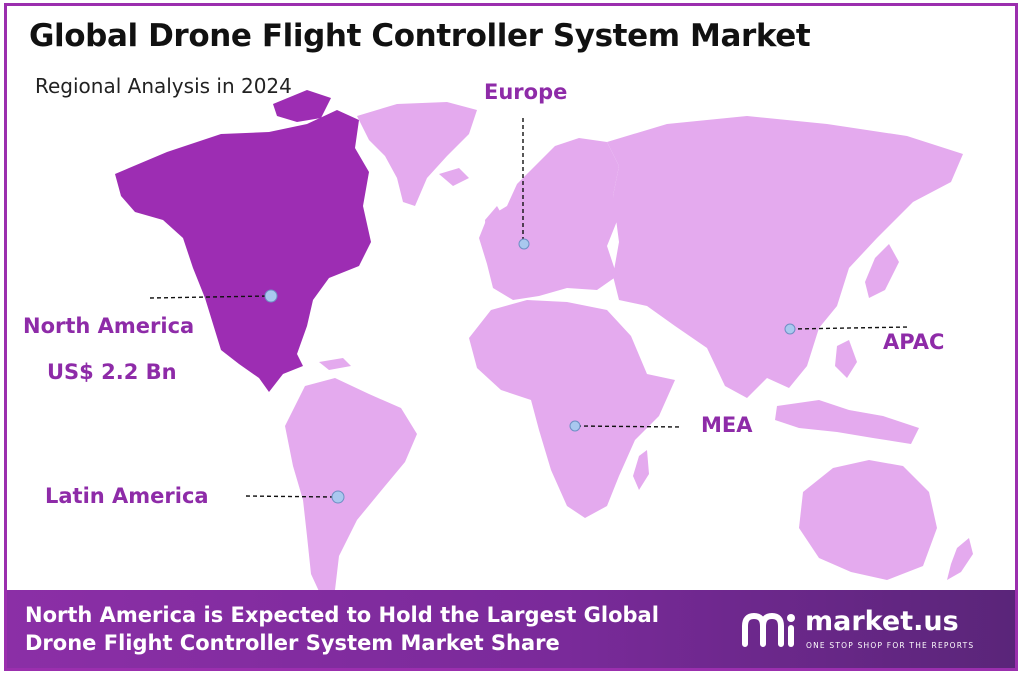  I want to click on se-asia-islands-shape, so click(847, 422).